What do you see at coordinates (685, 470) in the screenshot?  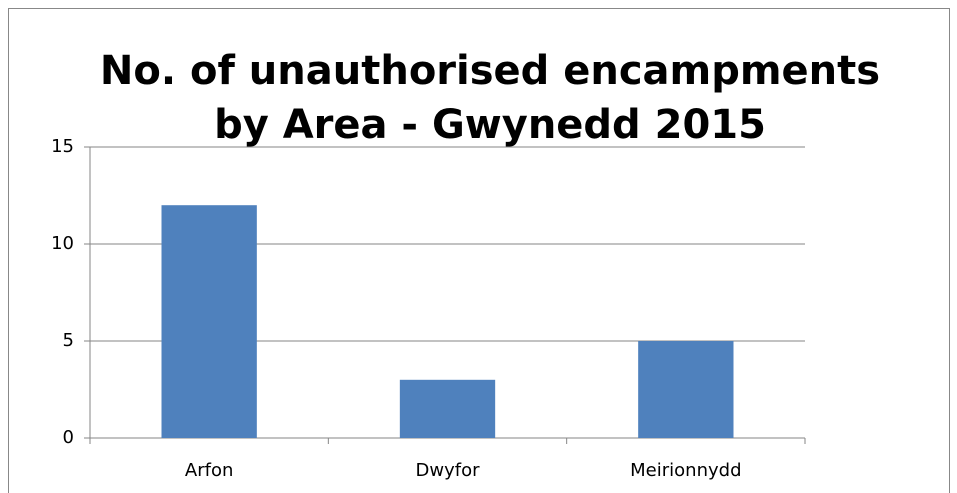 I see `x-tick-label: Meirionnydd` at bounding box center [685, 470].